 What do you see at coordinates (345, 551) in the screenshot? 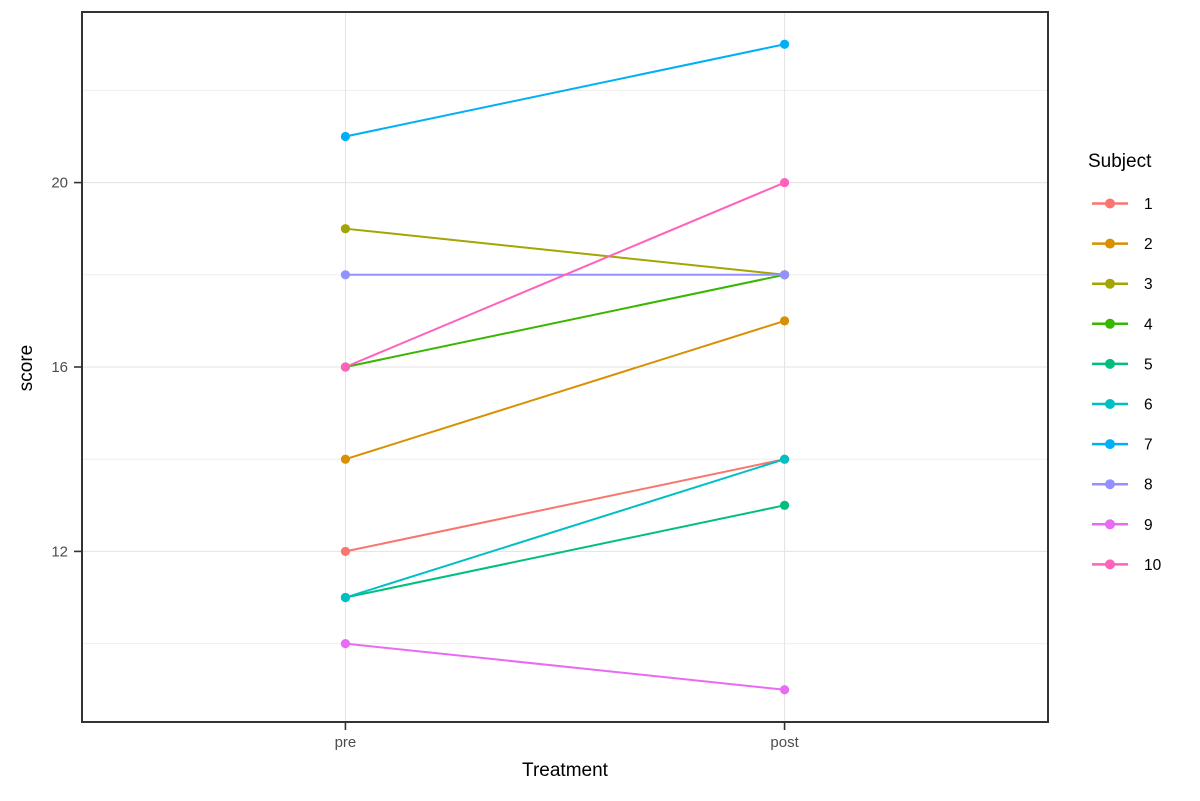
I see `series-point-1-pre` at bounding box center [345, 551].